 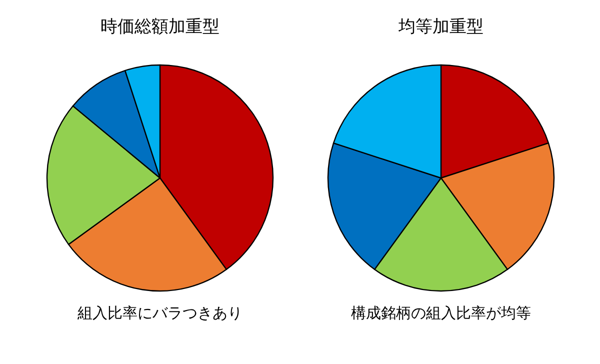 What do you see at coordinates (160, 27) in the screenshot?
I see `chart-title: 時価総額加重型` at bounding box center [160, 27].